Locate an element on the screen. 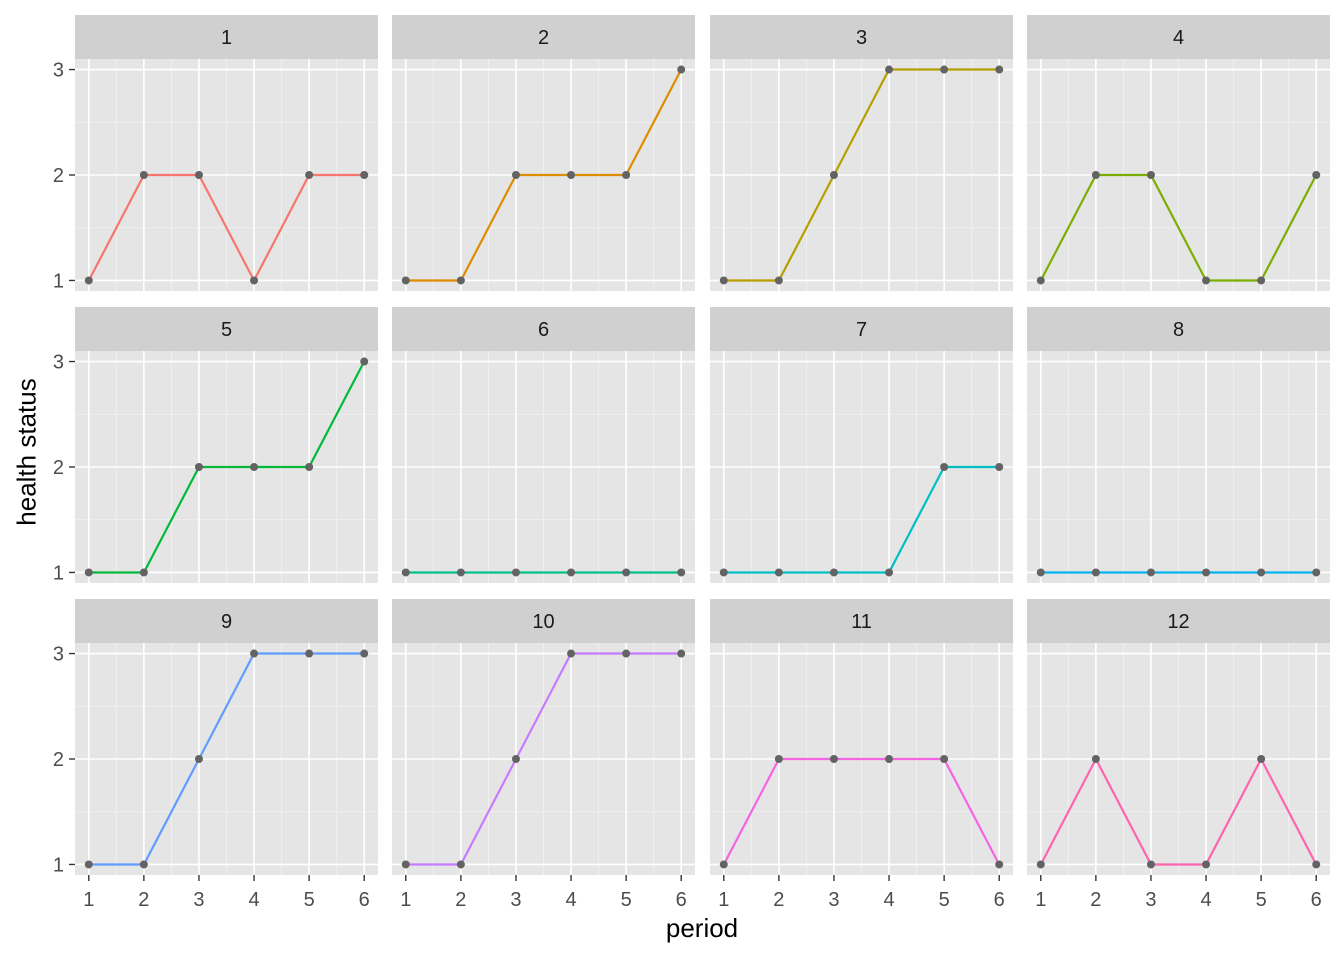  facet-strip-label: 5 is located at coordinates (226, 330).